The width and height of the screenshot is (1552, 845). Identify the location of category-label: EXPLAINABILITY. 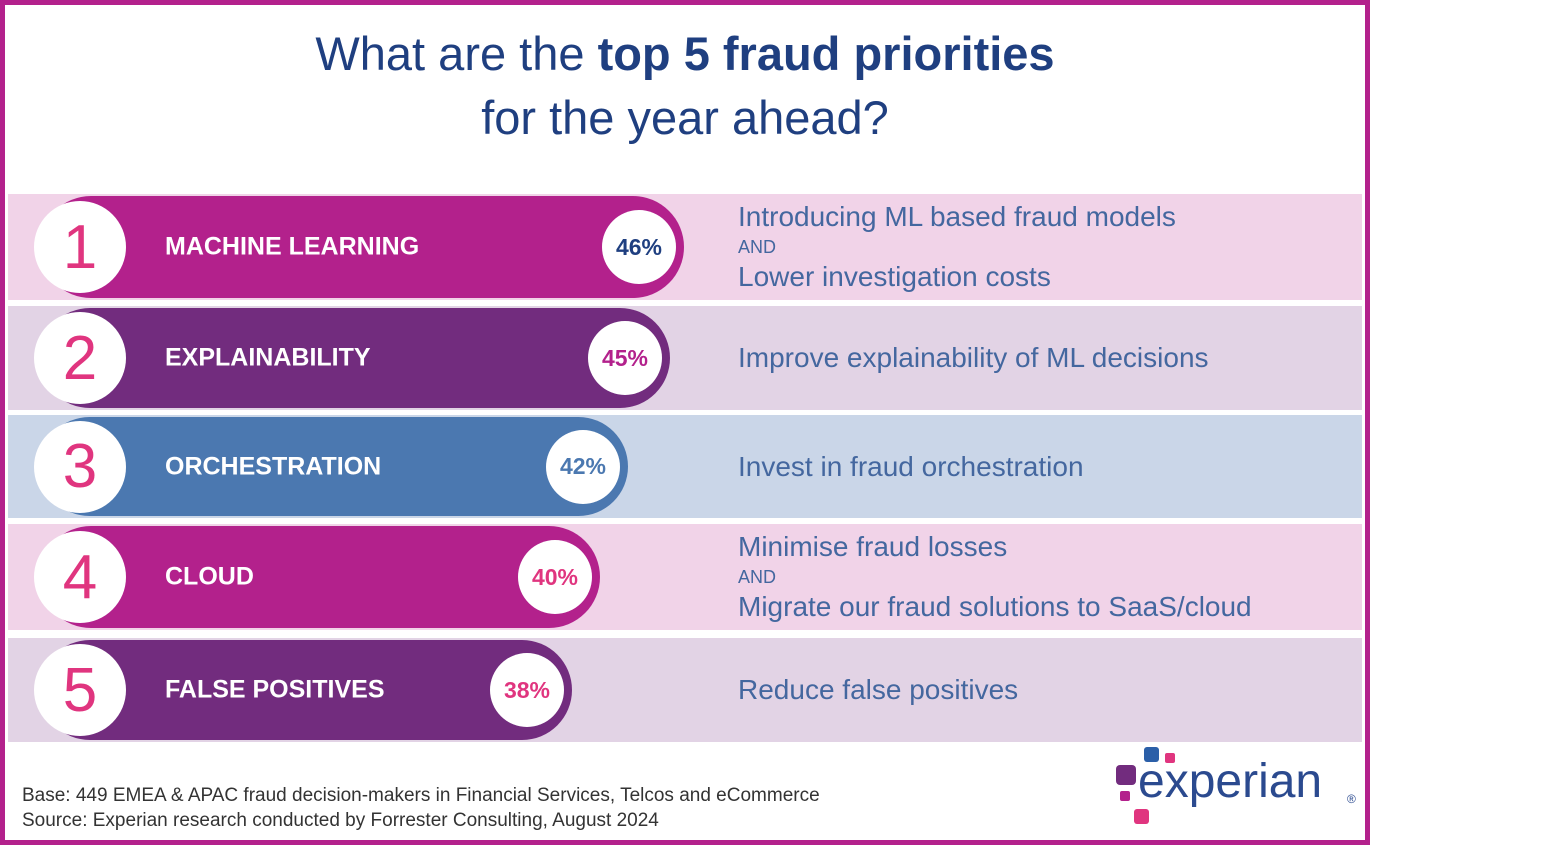
(268, 357).